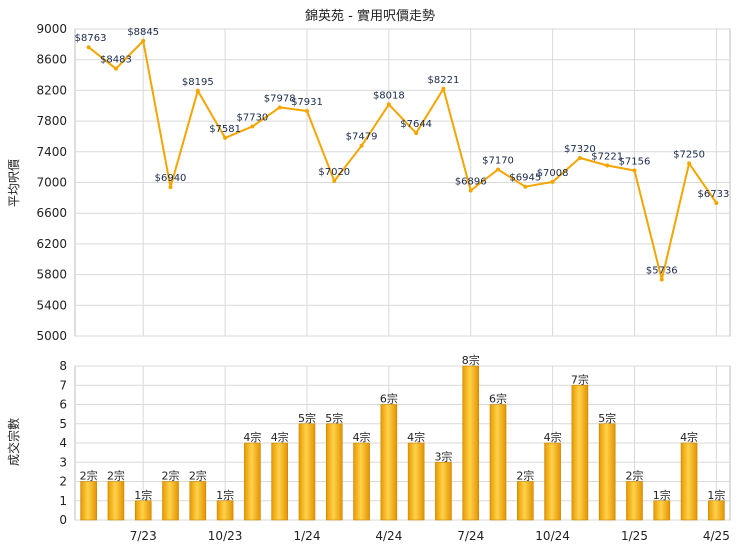 The height and width of the screenshot is (554, 740). What do you see at coordinates (470, 536) in the screenshot?
I see `x-tick-label: 7/24` at bounding box center [470, 536].